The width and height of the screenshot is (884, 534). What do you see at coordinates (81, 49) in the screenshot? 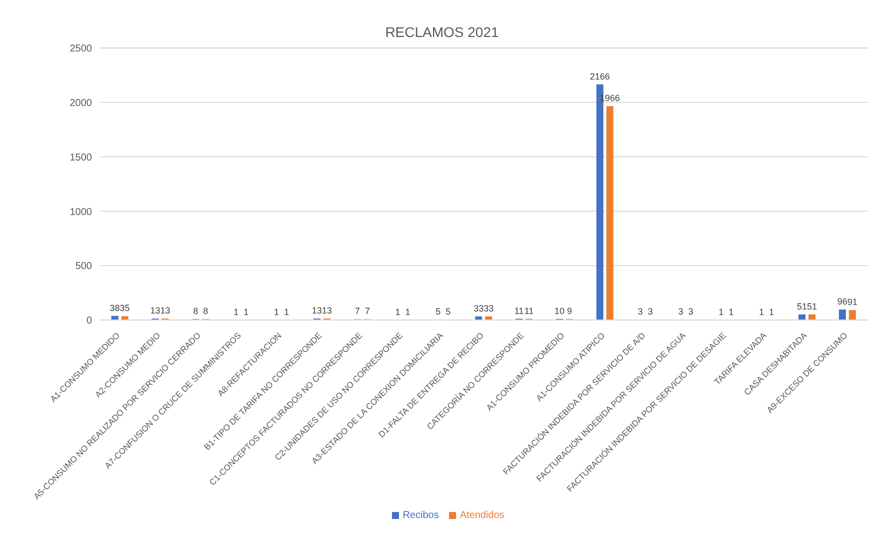
I see `y-tick-label: 2500` at bounding box center [81, 49].